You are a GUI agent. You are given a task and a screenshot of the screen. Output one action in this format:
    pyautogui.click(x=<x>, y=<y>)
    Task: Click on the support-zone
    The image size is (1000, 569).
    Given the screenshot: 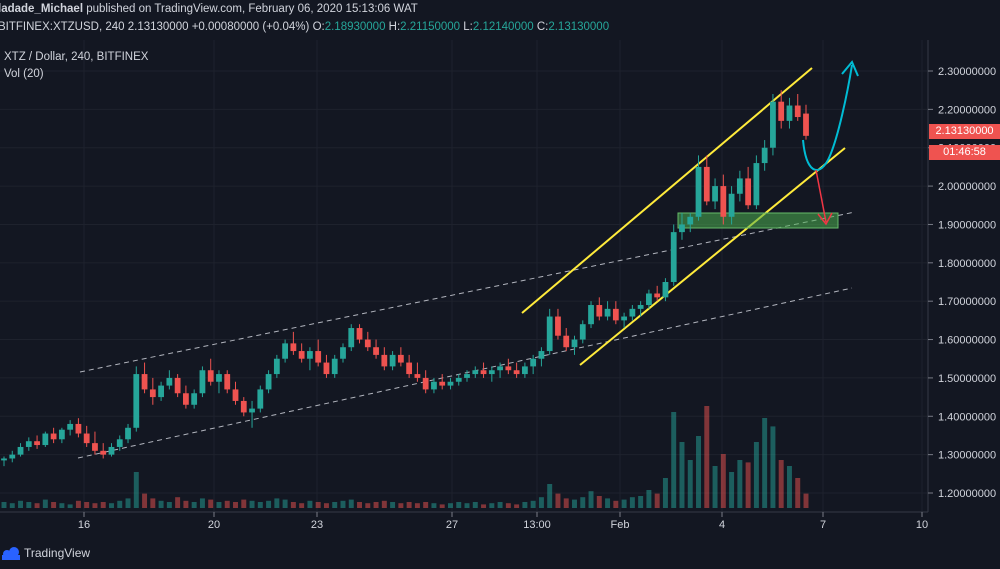 What is the action you would take?
    pyautogui.click(x=758, y=220)
    